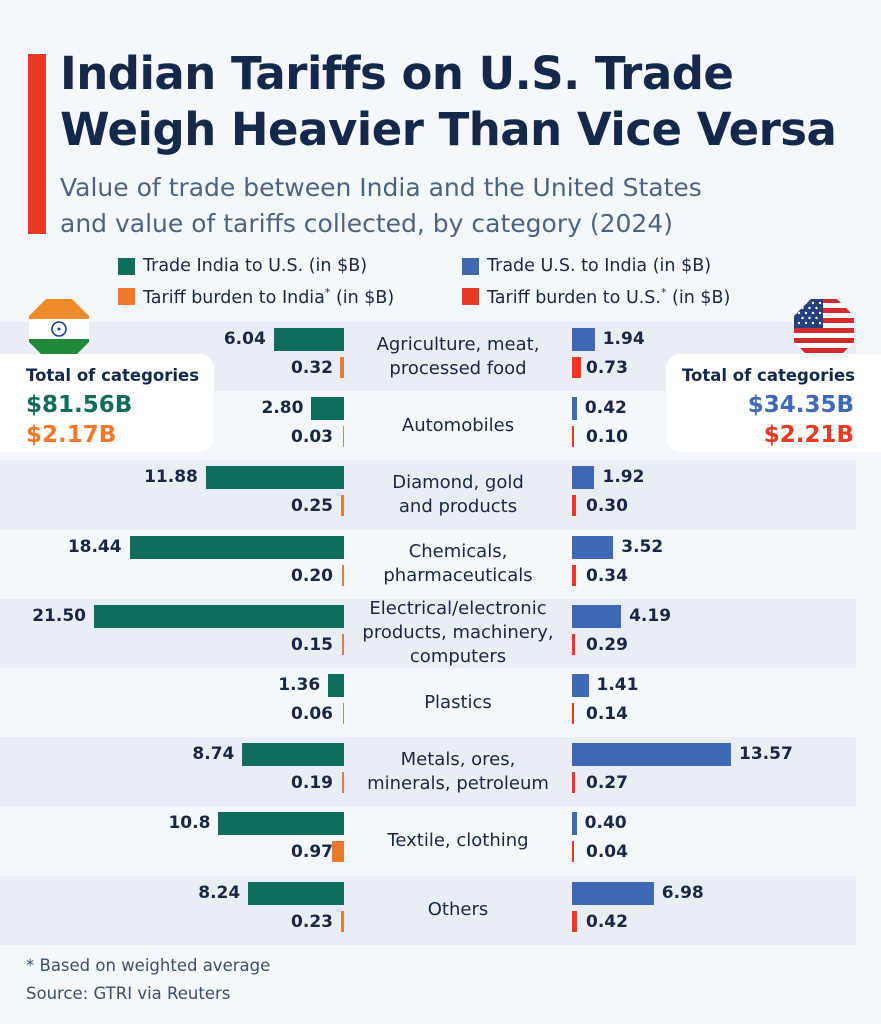  What do you see at coordinates (312, 575) in the screenshot?
I see `india-tariff-value: 0.20` at bounding box center [312, 575].